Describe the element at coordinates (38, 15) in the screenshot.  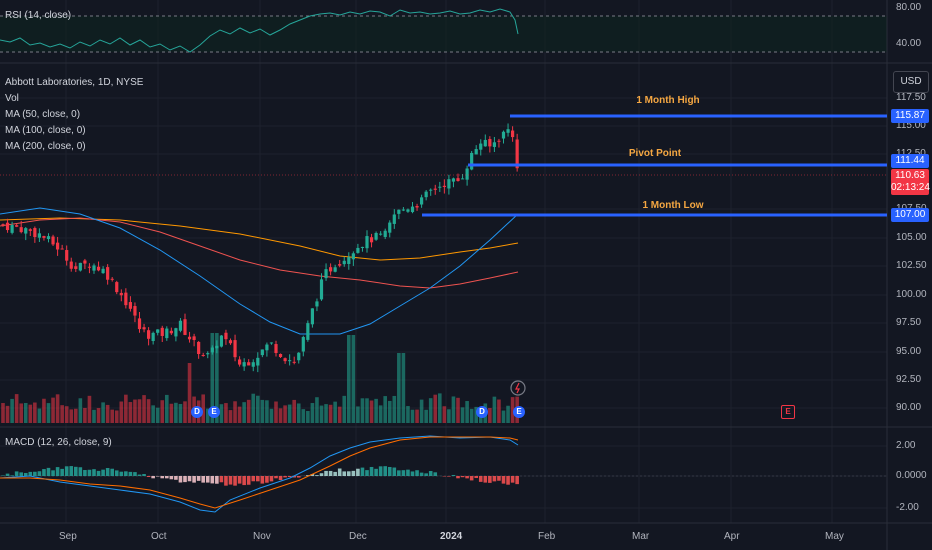
I see `rsi-title: RSI (14, close)` at that location.